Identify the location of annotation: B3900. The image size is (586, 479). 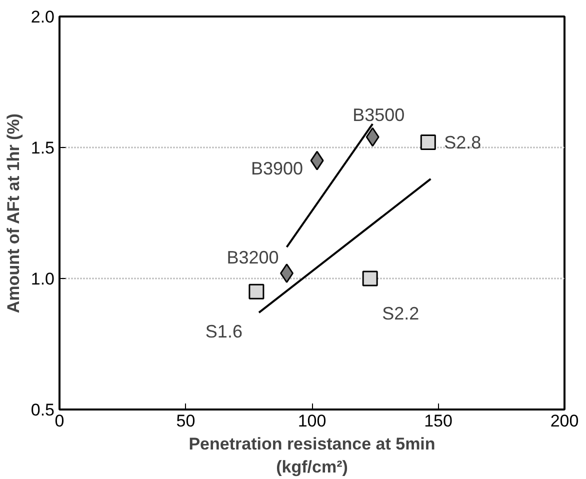
(277, 168).